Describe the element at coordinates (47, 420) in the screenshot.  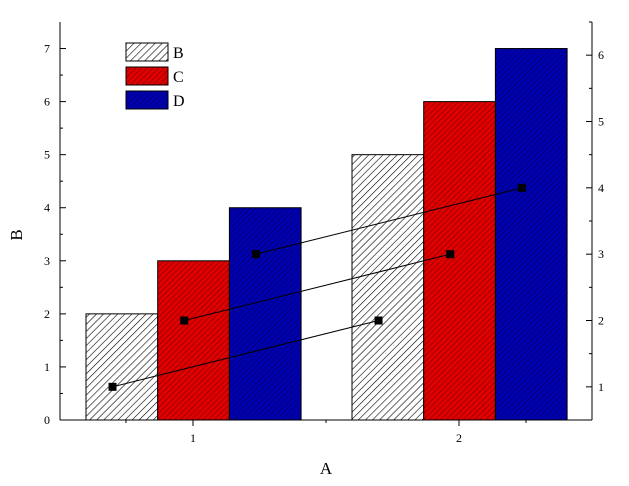
I see `y-tick-label: 0` at that location.